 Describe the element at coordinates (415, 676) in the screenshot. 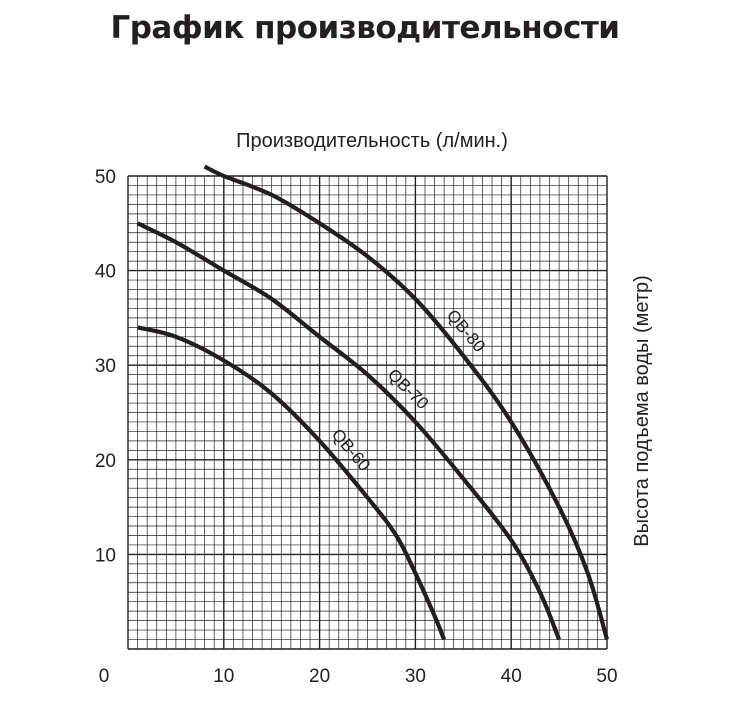

I see `x-tick-label: 30` at that location.